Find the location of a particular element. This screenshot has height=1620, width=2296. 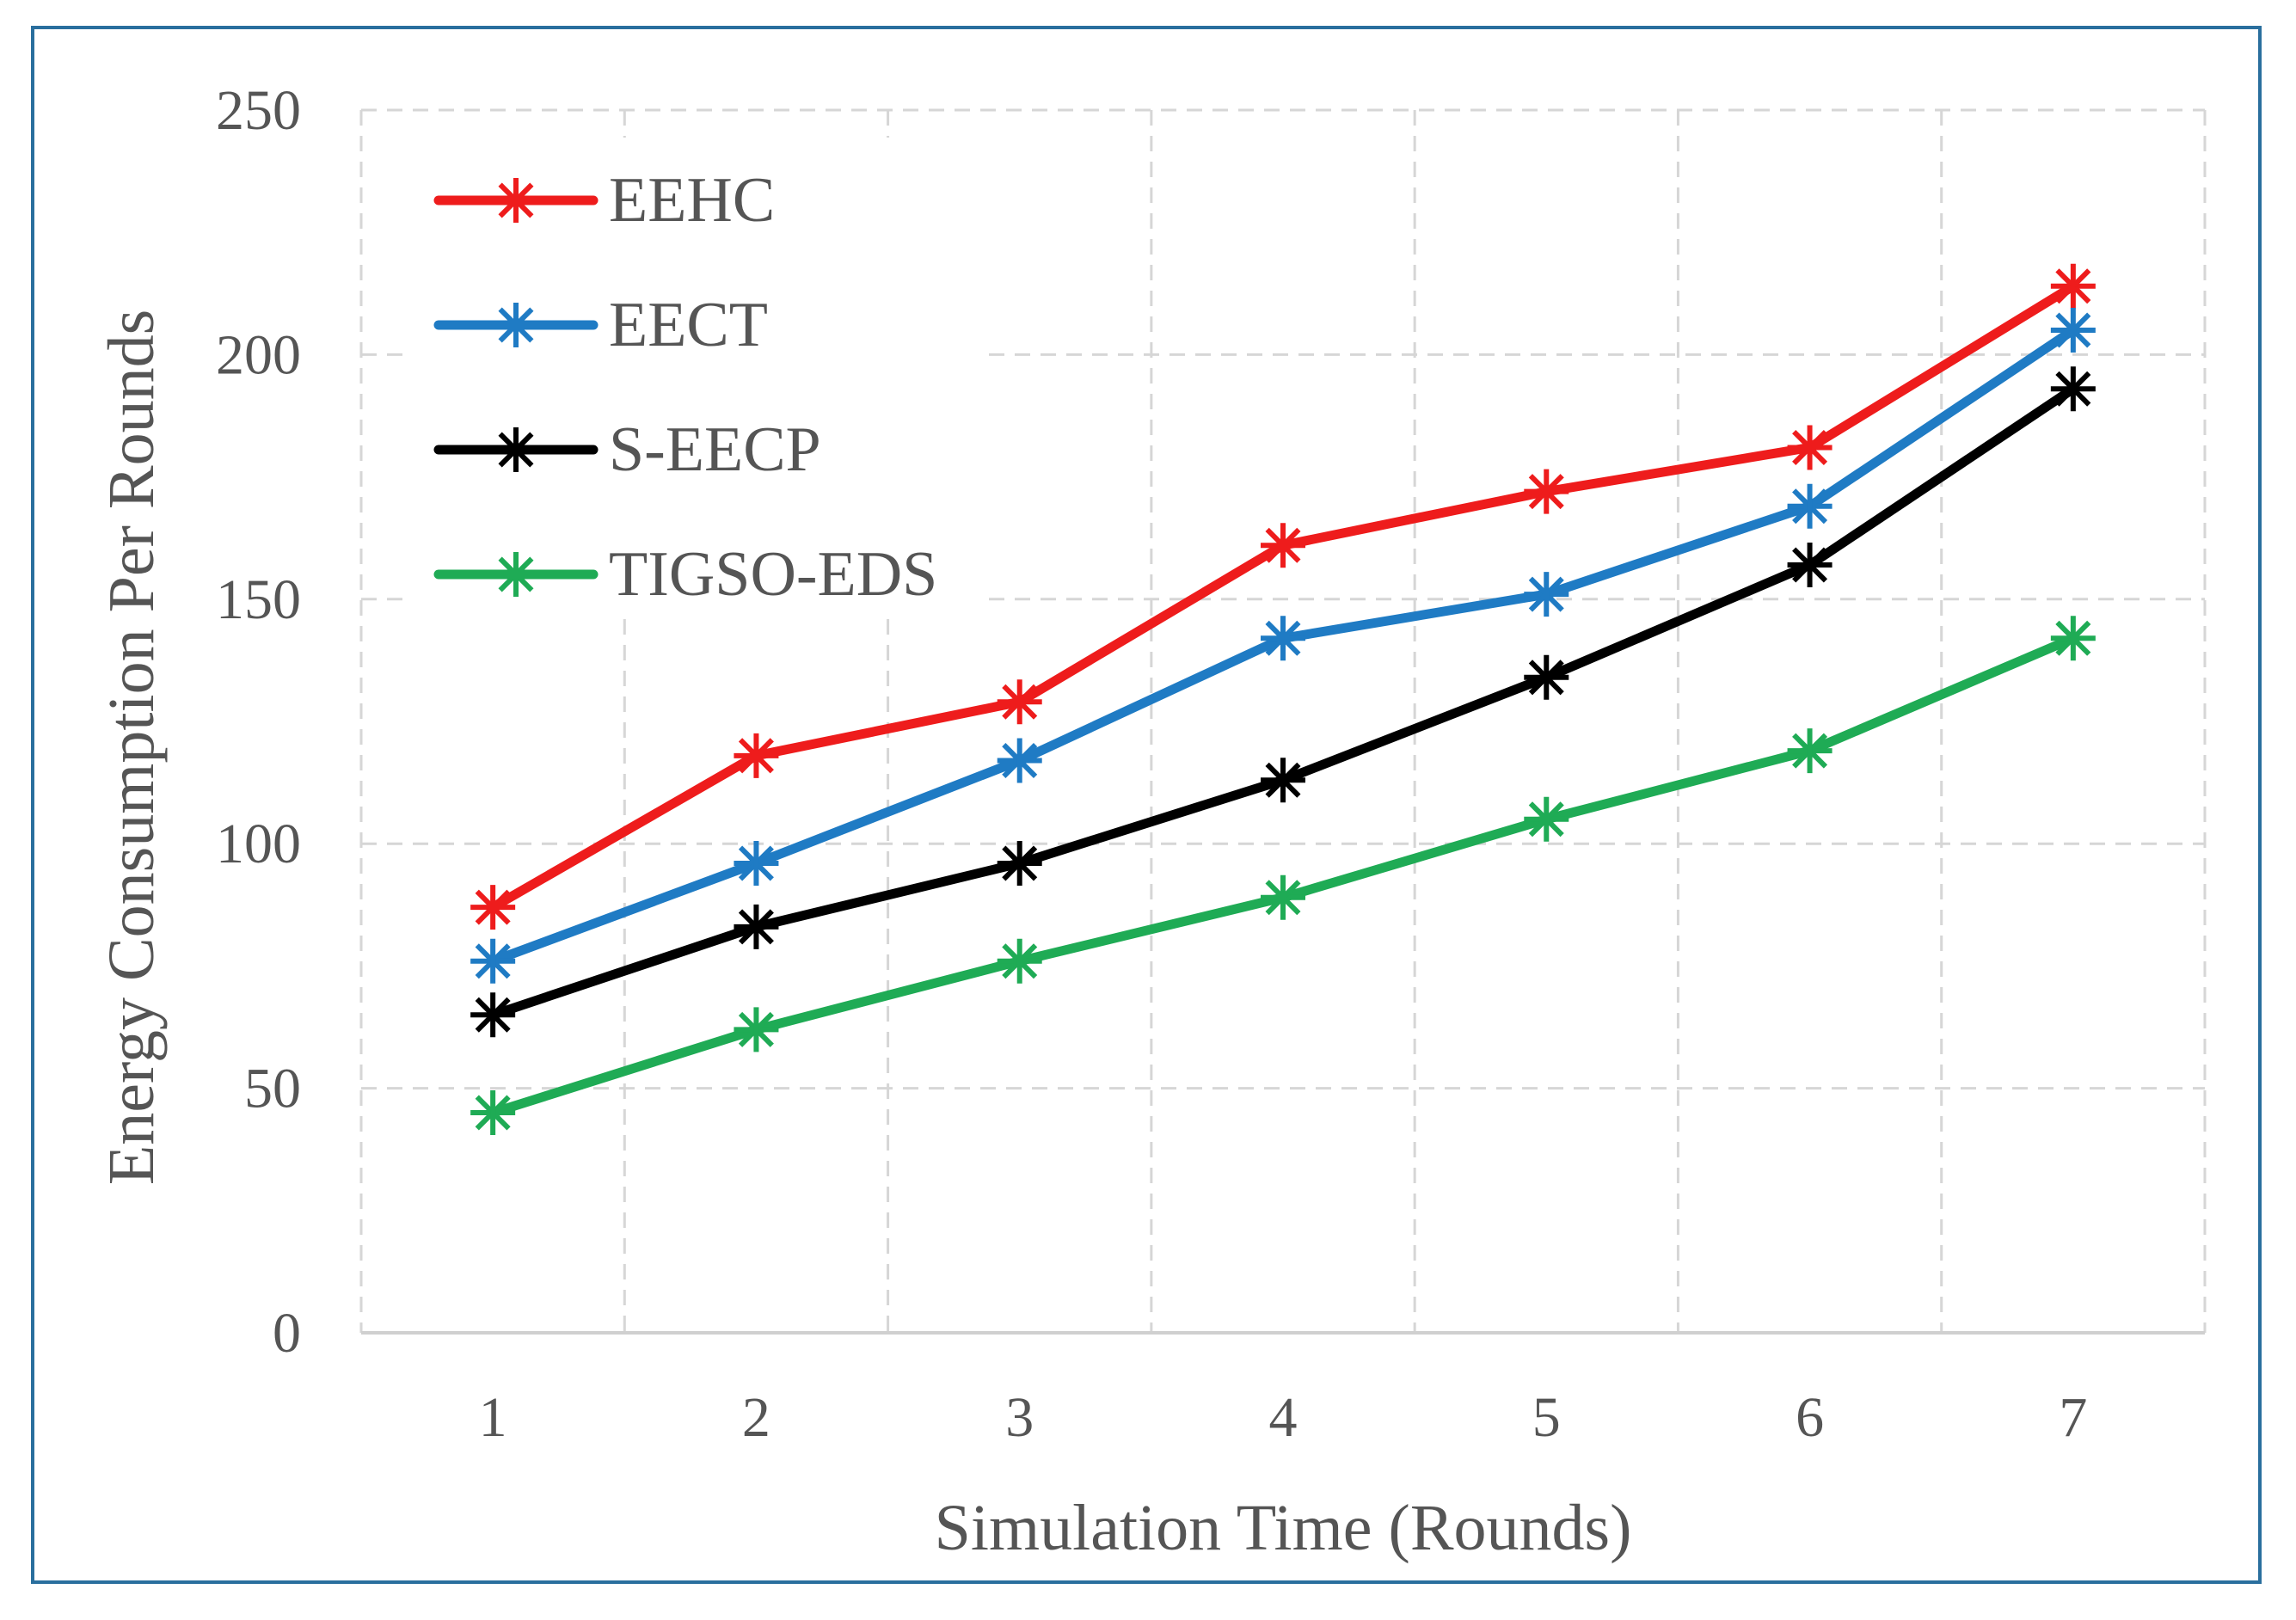

x-axis-ticks: 1 2 3 4 5 6 7 is located at coordinates (1283, 1417).